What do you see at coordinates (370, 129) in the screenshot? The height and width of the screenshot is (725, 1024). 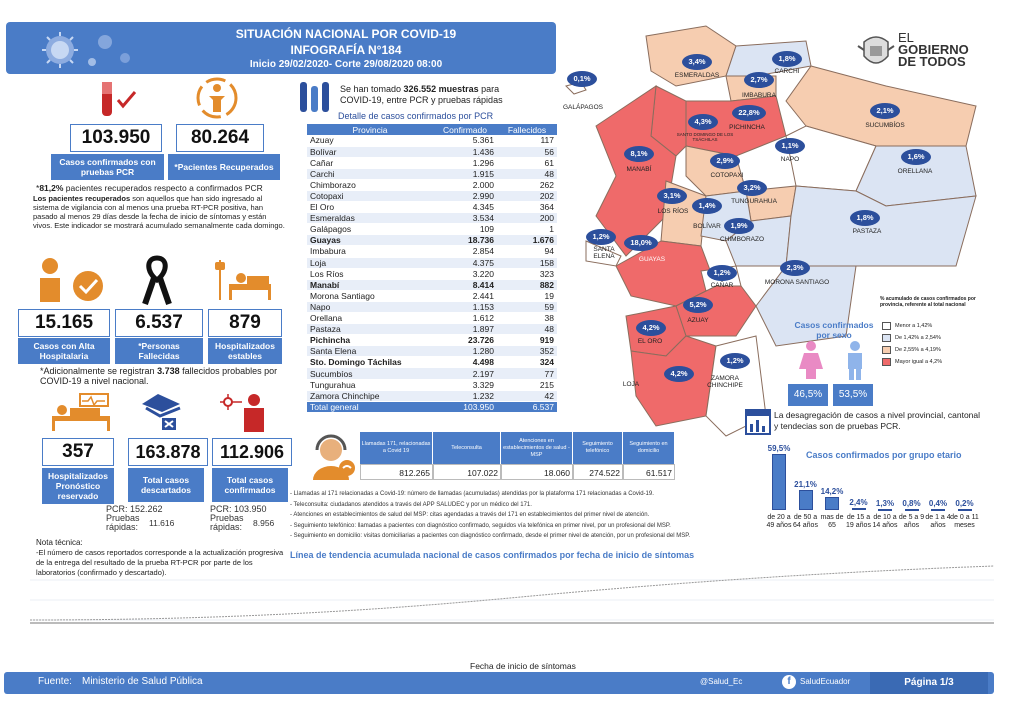 I see `col-province: Provincia` at bounding box center [370, 129].